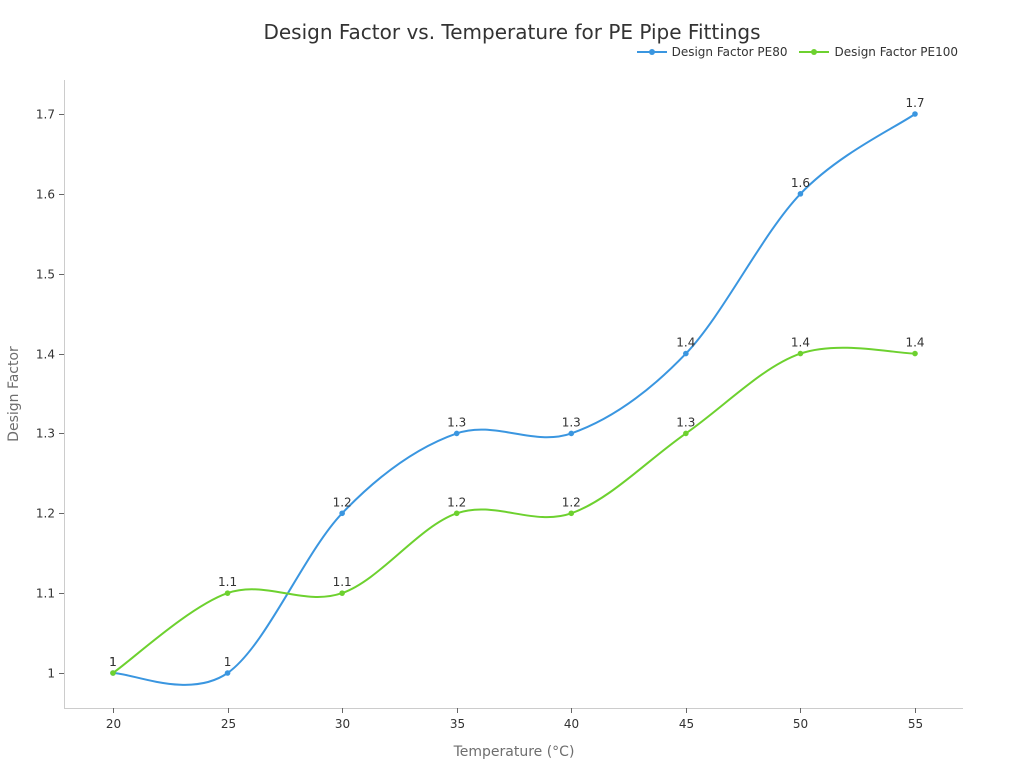 This screenshot has width=1024, height=768. What do you see at coordinates (797, 52) in the screenshot?
I see `legend: Design Factor PE80 Design Factor PE100` at bounding box center [797, 52].